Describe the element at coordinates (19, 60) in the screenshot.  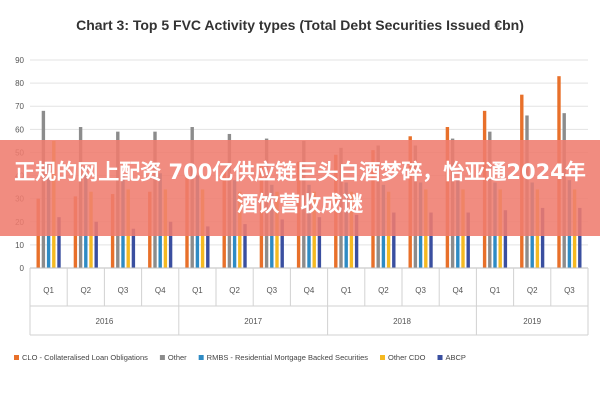
I see `y-tick-label: 90` at that location.